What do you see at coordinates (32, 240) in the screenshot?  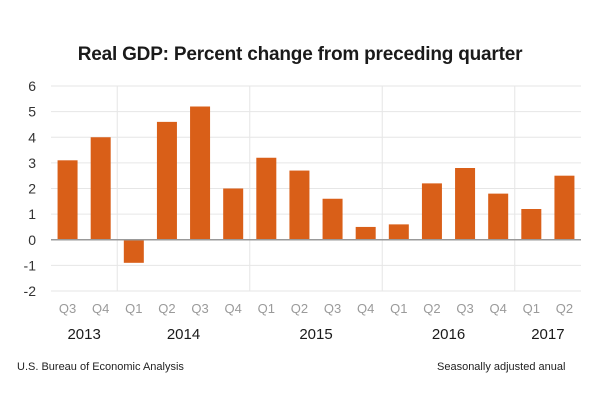 I see `y-tick-label: 0` at bounding box center [32, 240].